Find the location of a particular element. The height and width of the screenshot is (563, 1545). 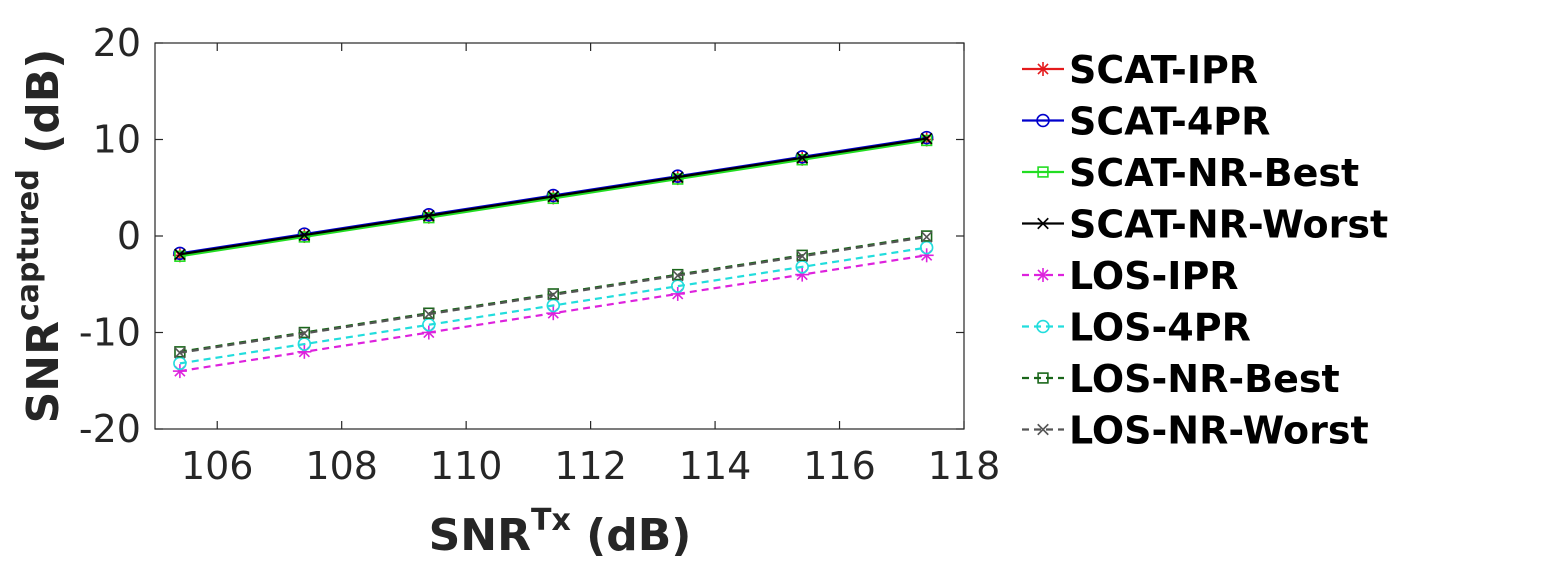

legend-entry: SCAT-4PR is located at coordinates (1146, 122).